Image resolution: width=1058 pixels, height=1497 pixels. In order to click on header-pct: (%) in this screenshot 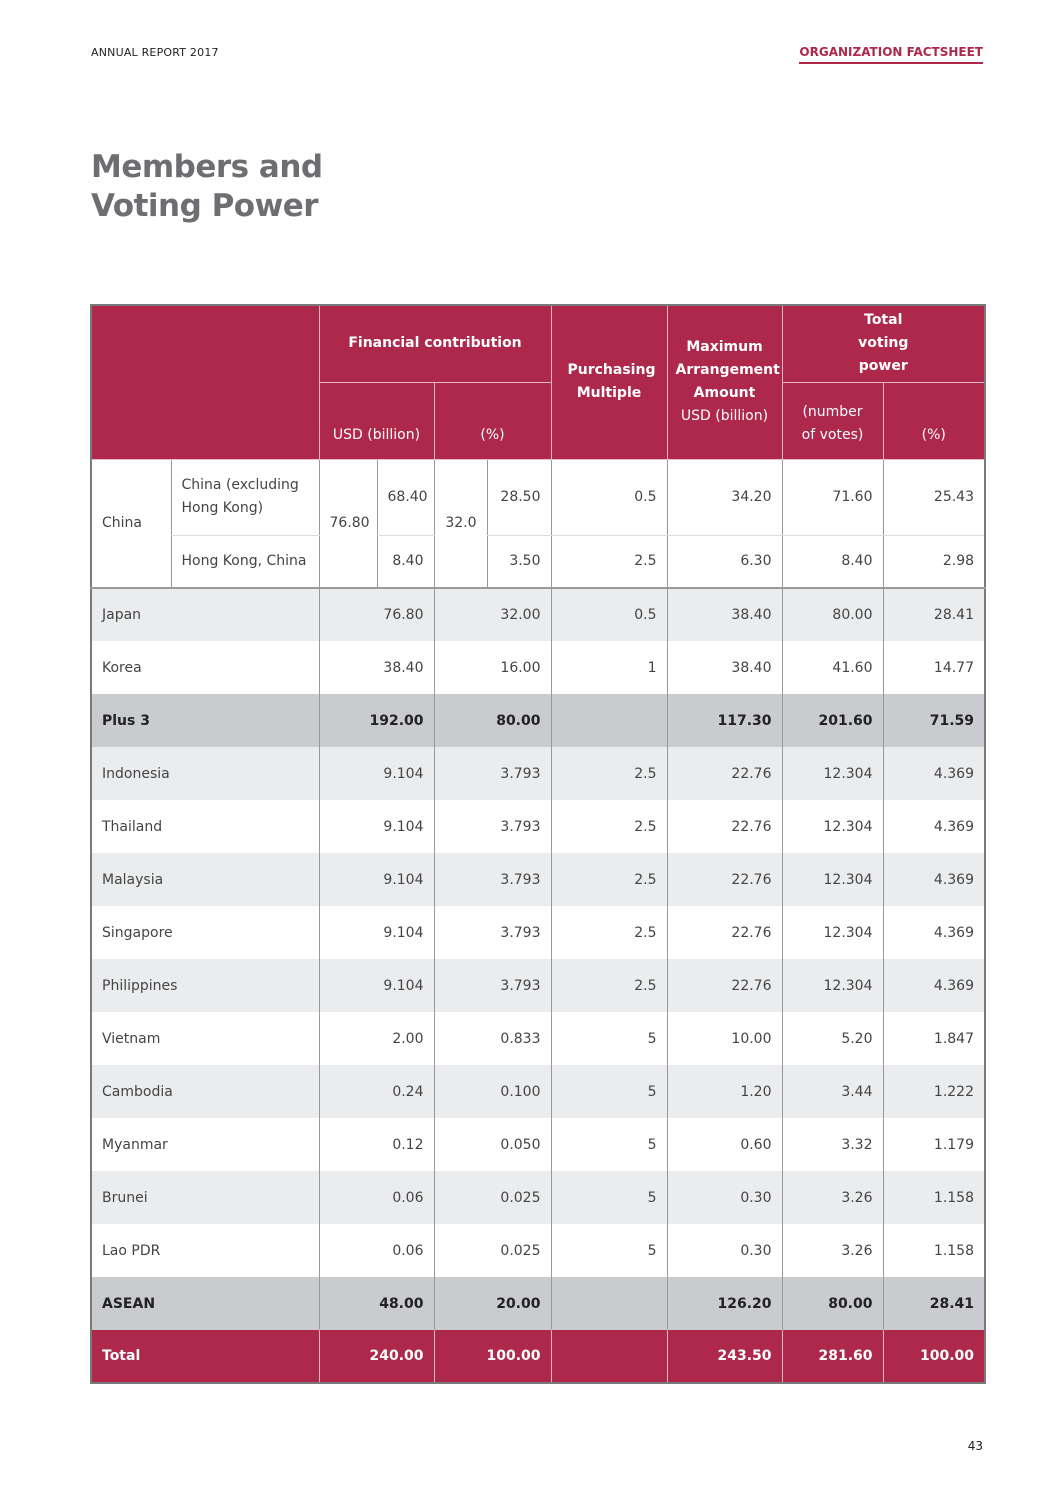, I will do `click(492, 421)`.